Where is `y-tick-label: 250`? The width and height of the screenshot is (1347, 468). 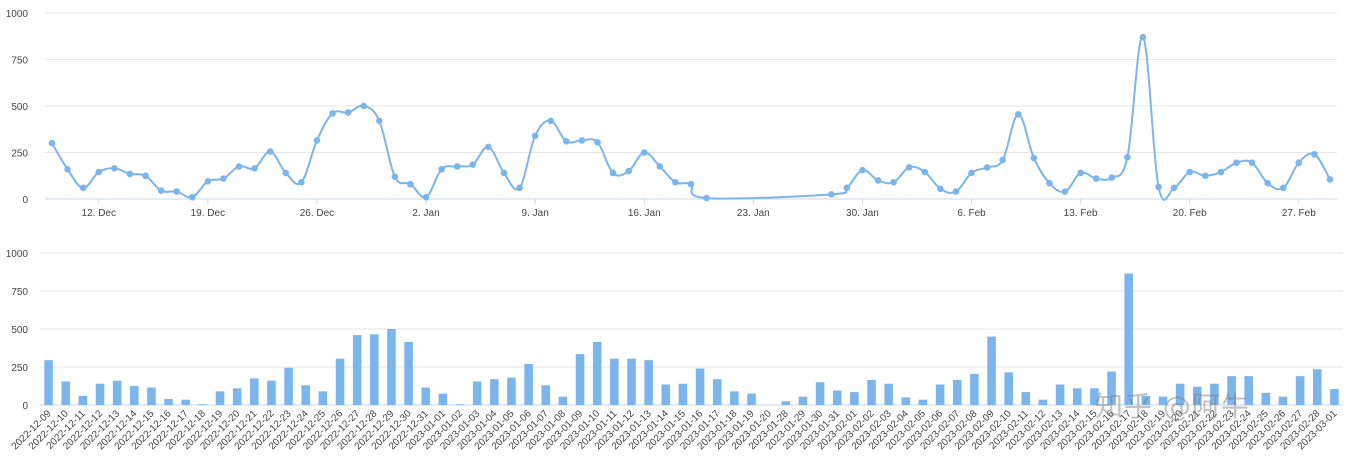
y-tick-label: 250 is located at coordinates (19, 154).